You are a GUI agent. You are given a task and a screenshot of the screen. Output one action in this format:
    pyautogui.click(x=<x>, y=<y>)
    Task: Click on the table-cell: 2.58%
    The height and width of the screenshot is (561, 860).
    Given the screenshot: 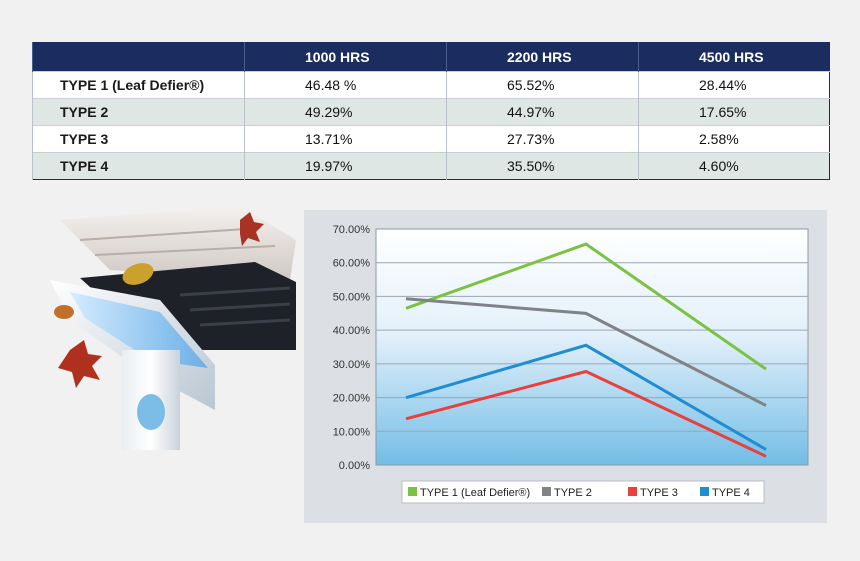 What is the action you would take?
    pyautogui.click(x=734, y=139)
    